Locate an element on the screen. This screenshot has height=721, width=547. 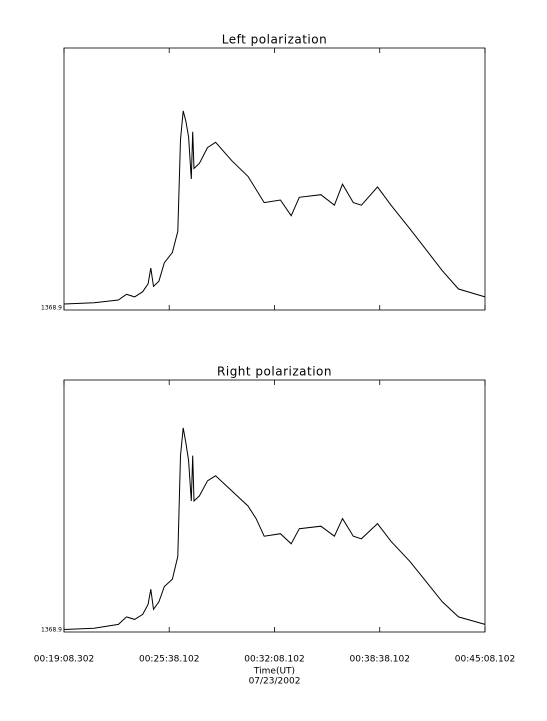
x-axis-label: Time(UT) is located at coordinates (274, 672).